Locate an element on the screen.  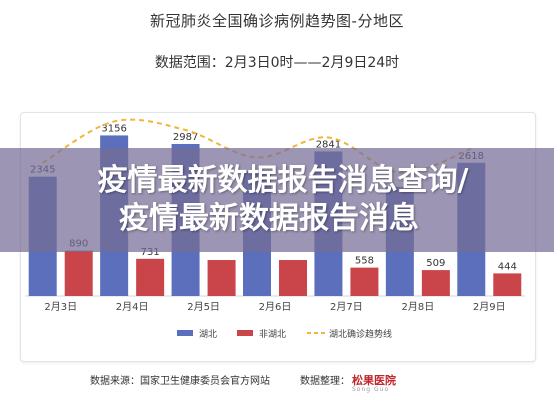
data-label-non-hubei-7: 444 is located at coordinates (507, 266).